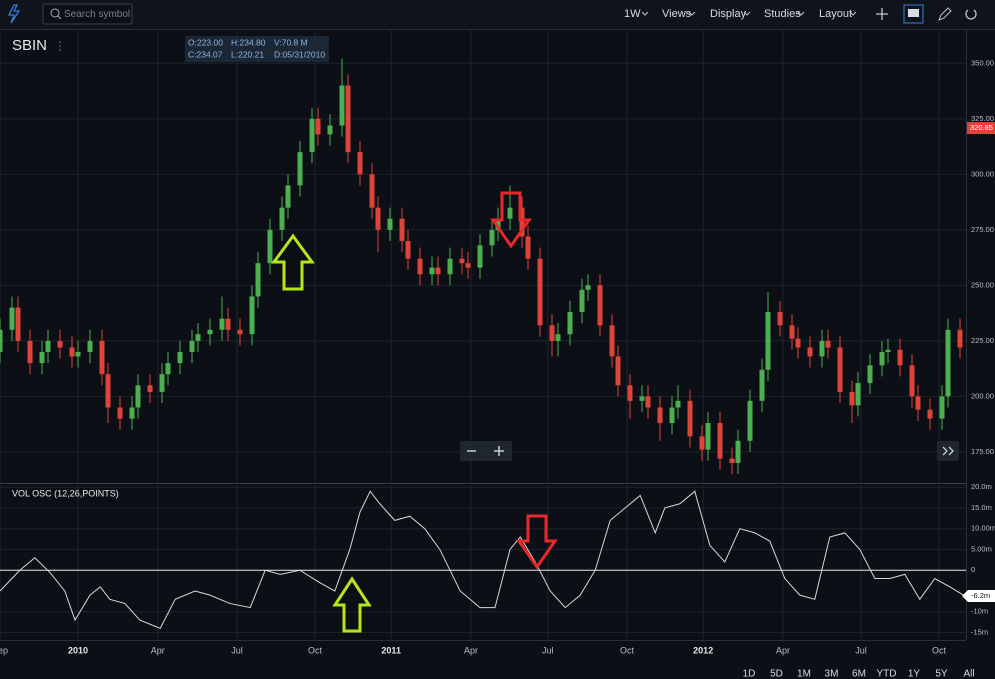  I want to click on menu: Views, so click(677, 14).